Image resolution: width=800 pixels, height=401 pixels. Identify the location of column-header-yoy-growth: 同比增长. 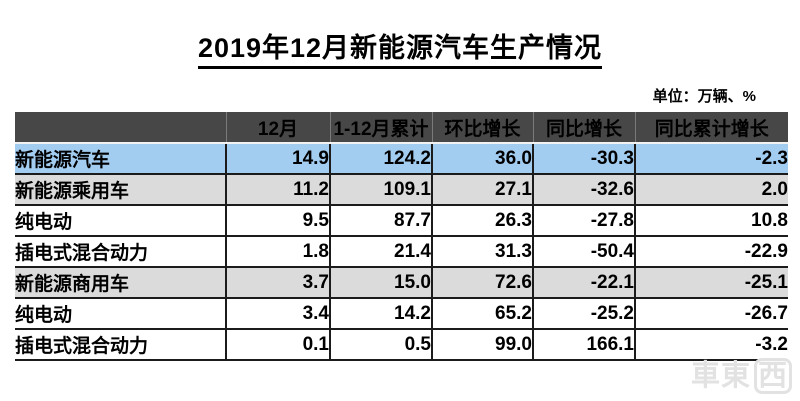
(583, 128).